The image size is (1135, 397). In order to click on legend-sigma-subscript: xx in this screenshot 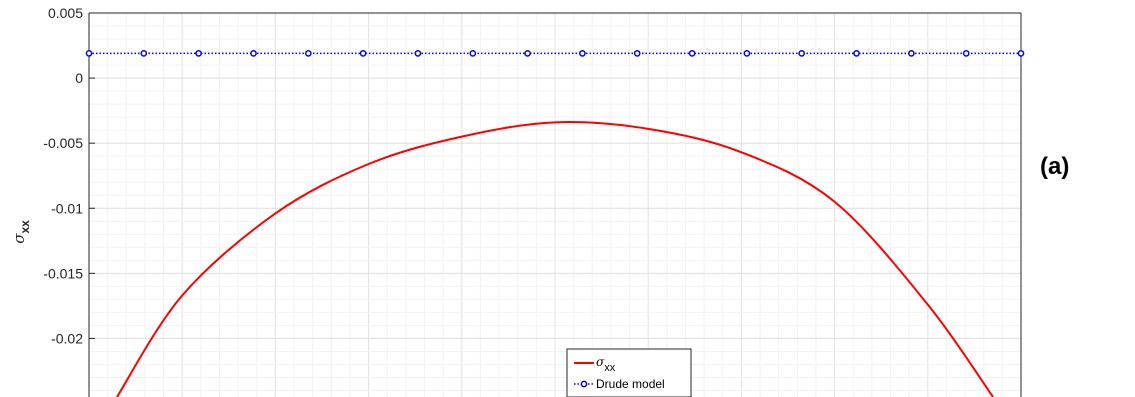, I will do `click(610, 368)`.